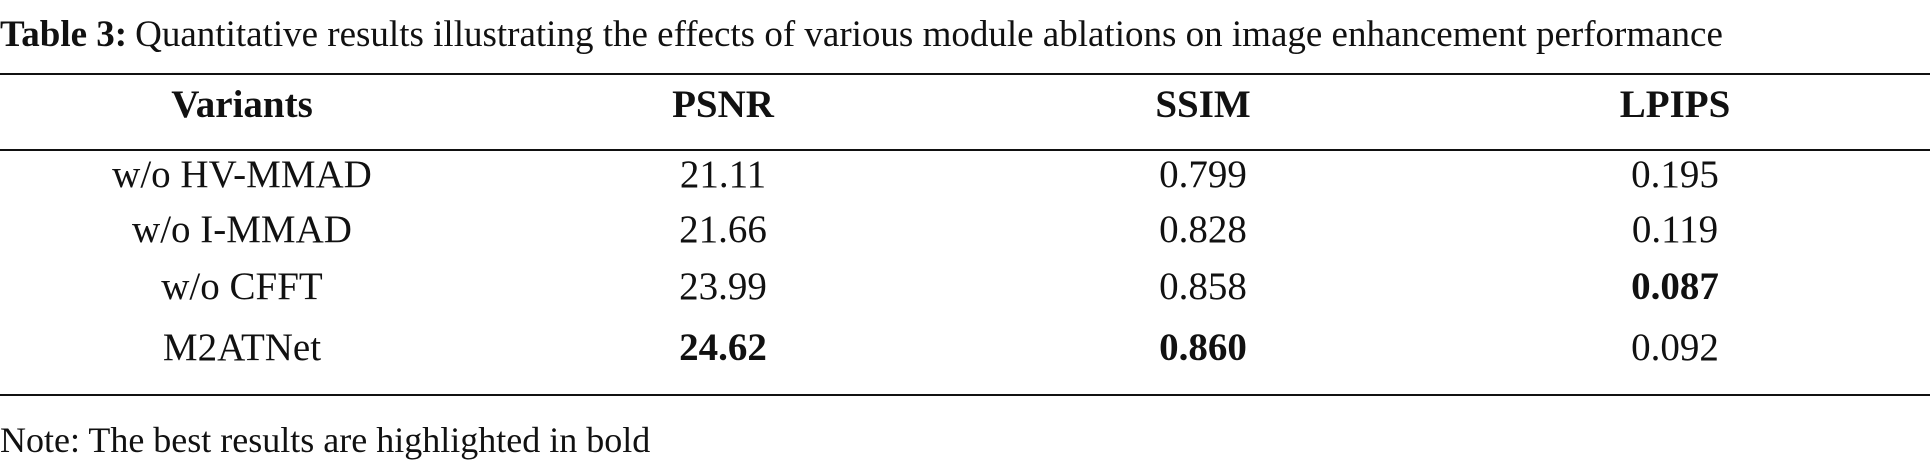 This screenshot has height=466, width=1930. Describe the element at coordinates (1675, 104) in the screenshot. I see `header-cell: LPIPS` at that location.